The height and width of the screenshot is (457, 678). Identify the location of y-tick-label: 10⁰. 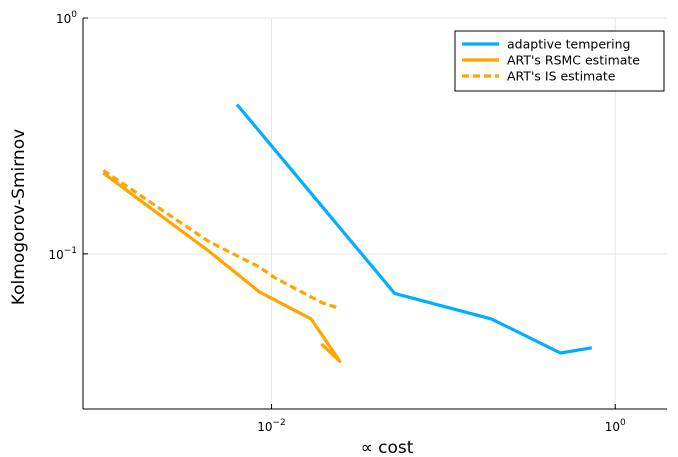
(66, 18).